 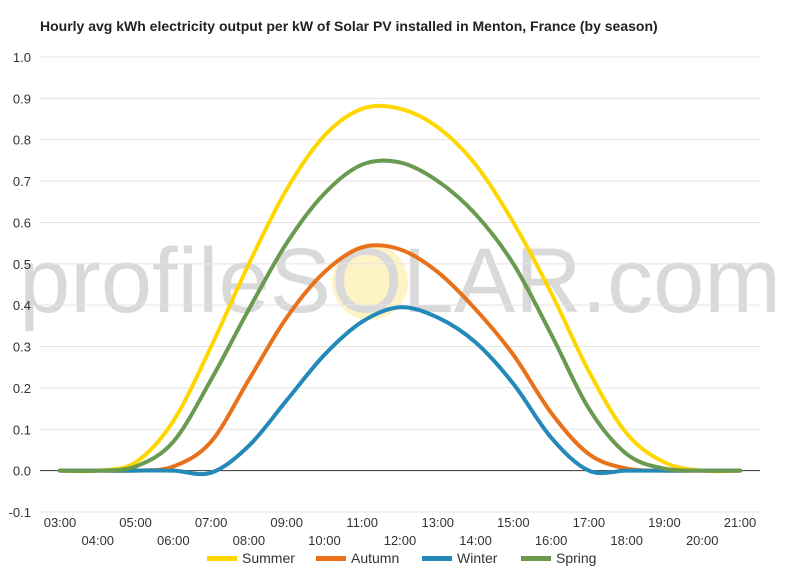 What do you see at coordinates (370, 282) in the screenshot?
I see `watermark-sun-icon` at bounding box center [370, 282].